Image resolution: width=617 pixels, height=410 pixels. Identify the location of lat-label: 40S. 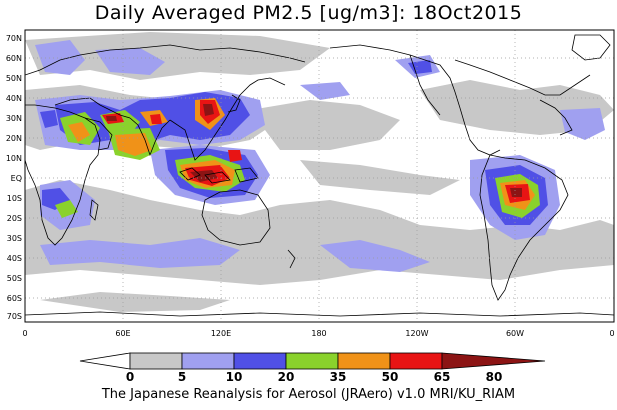
(14, 258).